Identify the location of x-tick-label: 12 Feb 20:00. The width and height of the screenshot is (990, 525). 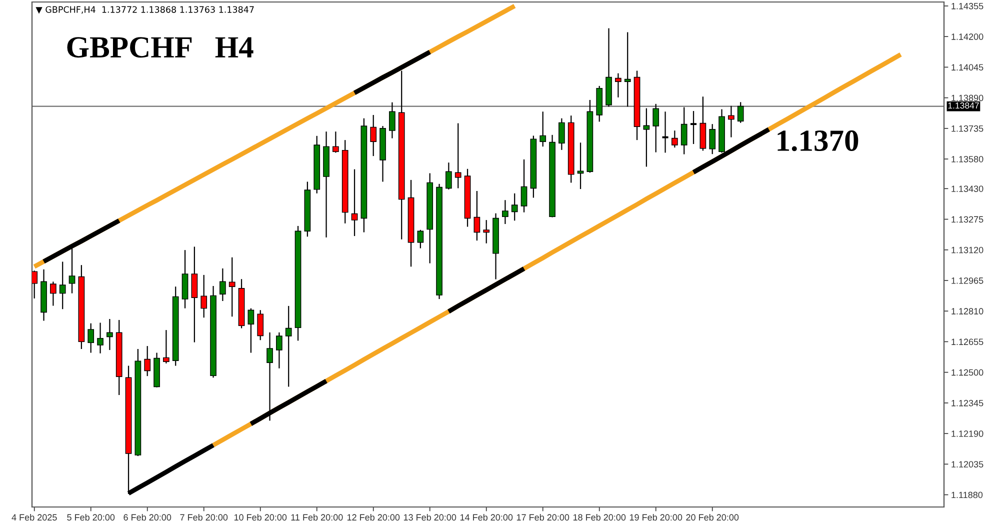
(373, 517).